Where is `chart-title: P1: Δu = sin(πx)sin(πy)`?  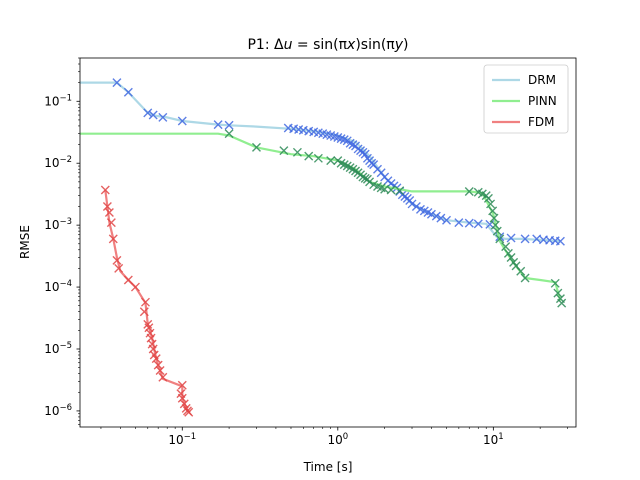 chart-title: P1: Δu = sin(πx)sin(πy) is located at coordinates (327, 45).